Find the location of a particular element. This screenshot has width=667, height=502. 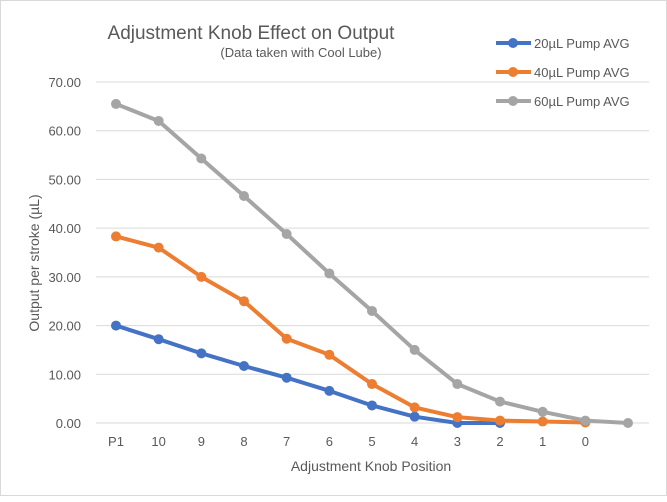

legend-label: 60µL Pump AVG is located at coordinates (582, 101).